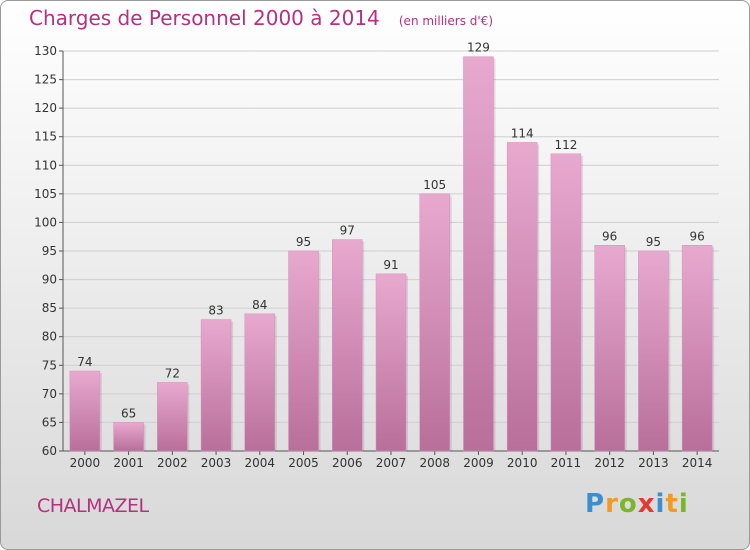 This screenshot has height=550, width=750. Describe the element at coordinates (45, 51) in the screenshot. I see `y-tick-label: 130` at that location.